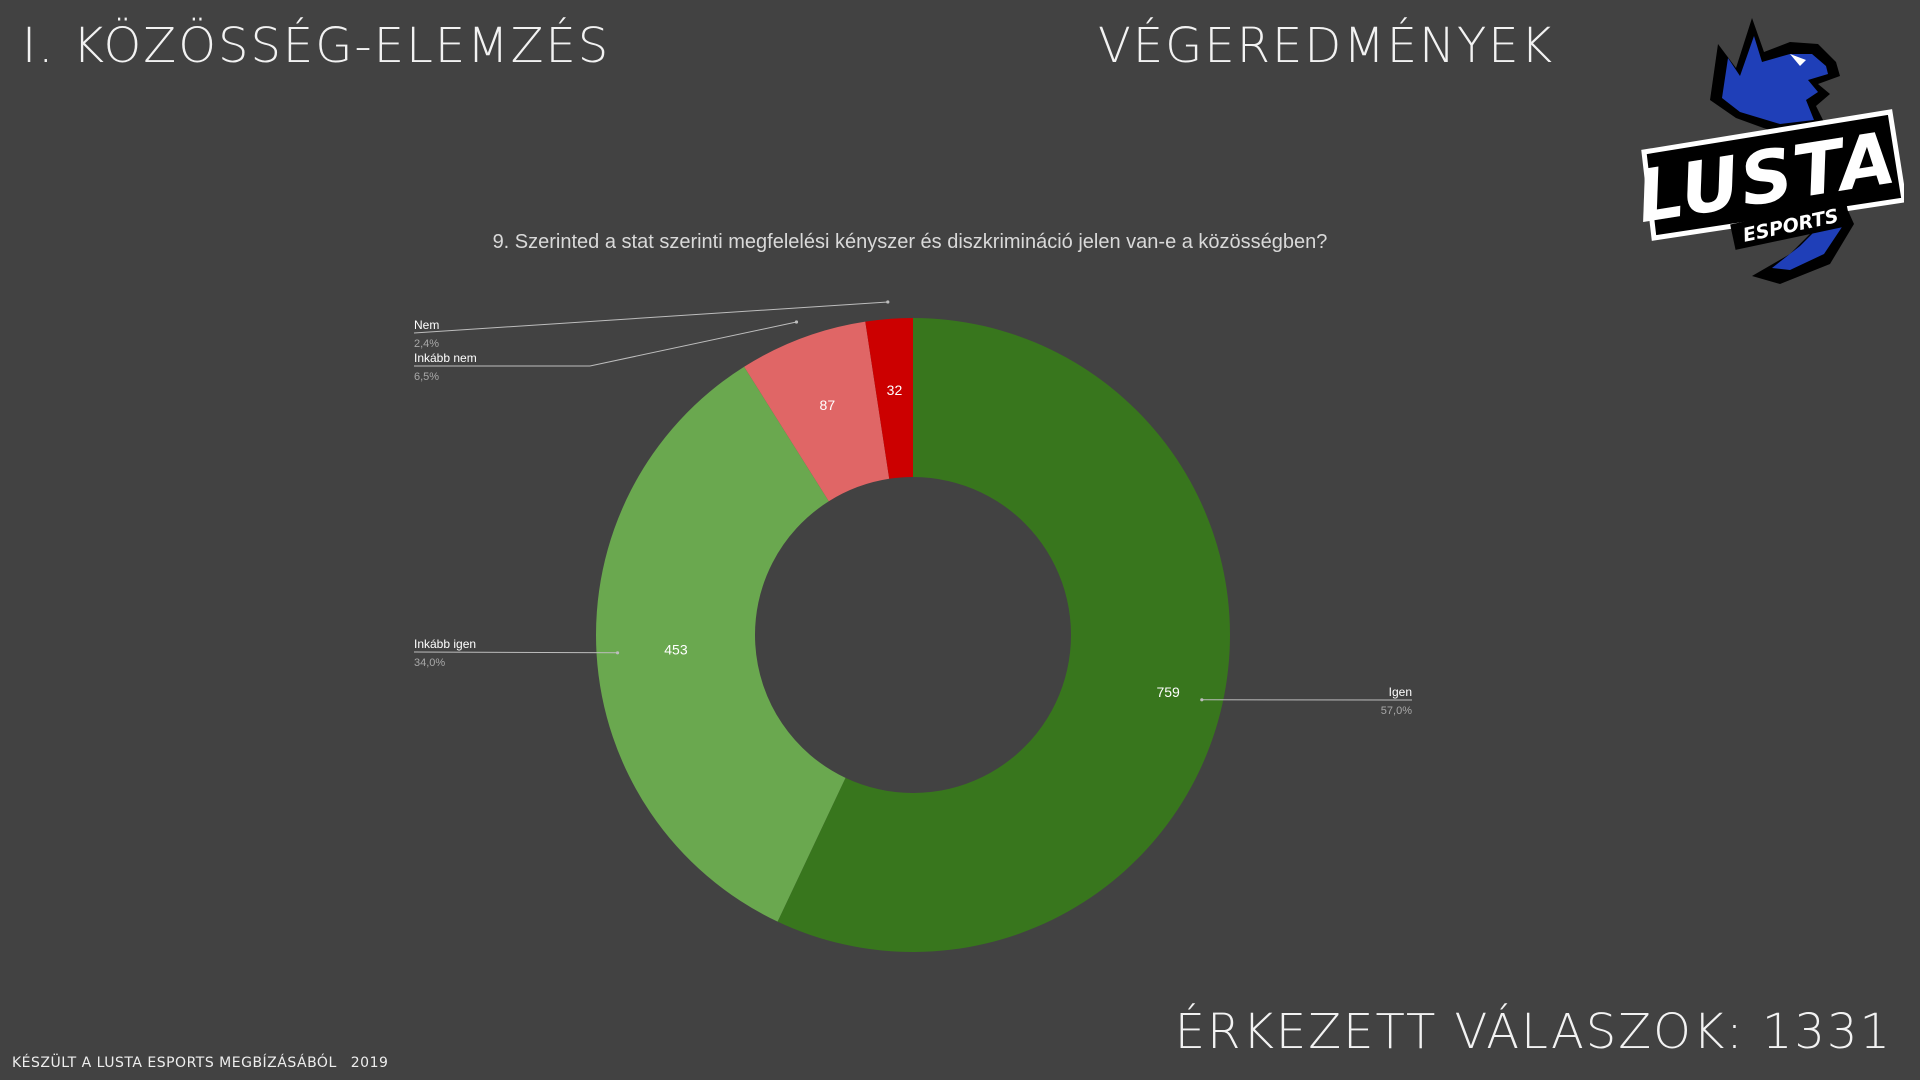 The height and width of the screenshot is (1080, 1920). I want to click on callout-percent-igen: 57,0%, so click(1396, 711).